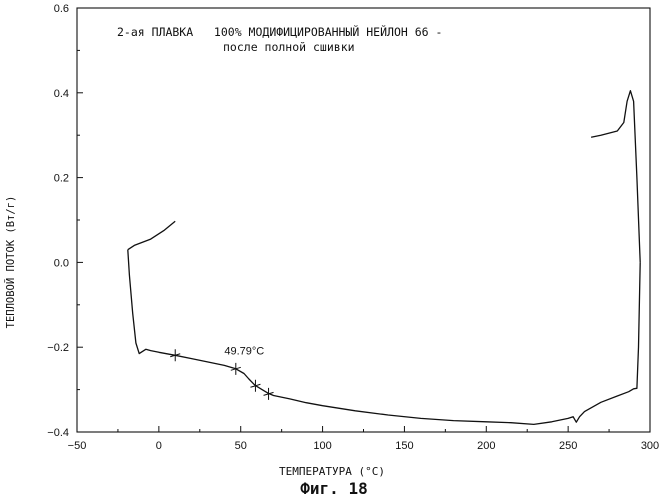 The height and width of the screenshot is (500, 668). I want to click on x-tick-label: 200, so click(486, 446).